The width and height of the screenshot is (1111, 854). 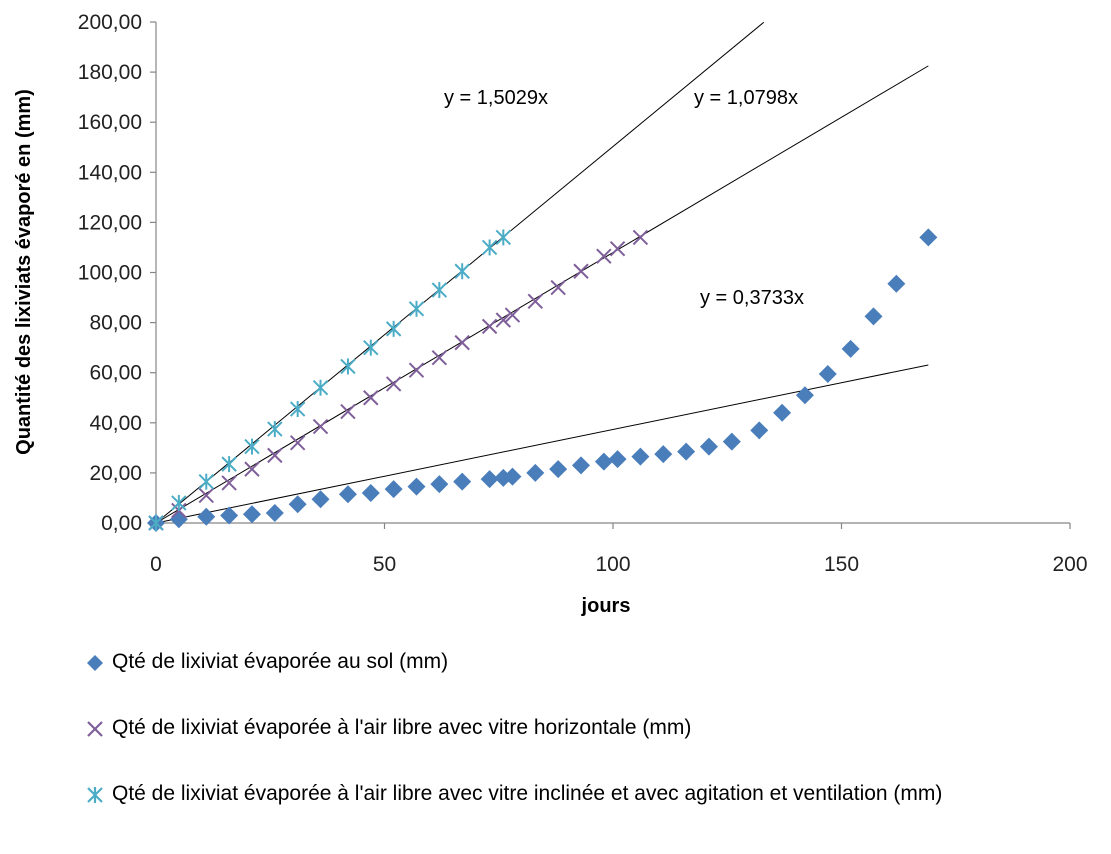 I want to click on equation-labels: y = 0,3733x y = 1,0798x y = 1,5029x, so click(x=624, y=198).